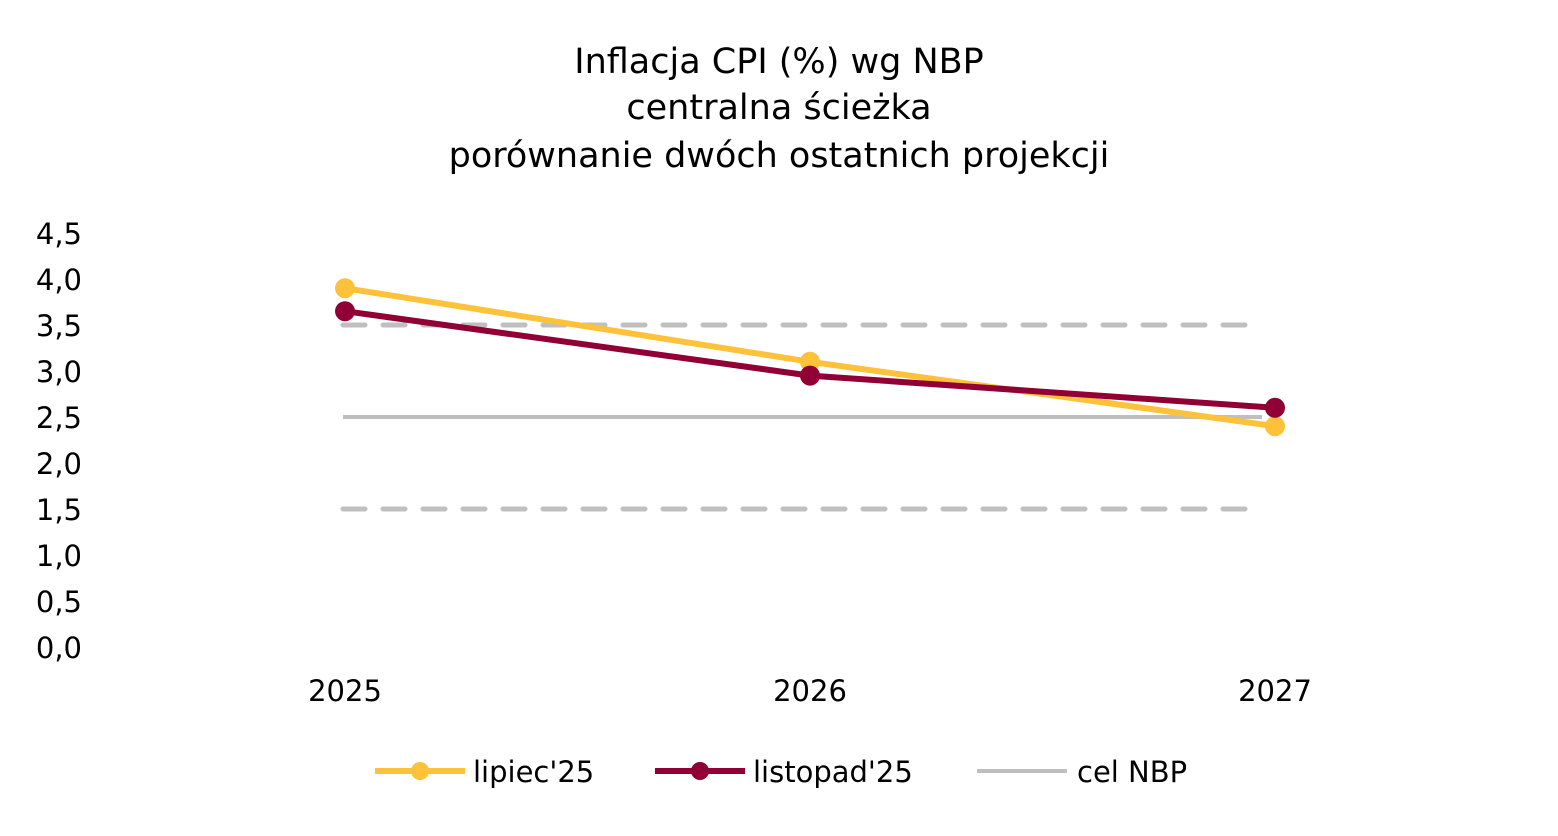 Image resolution: width=1558 pixels, height=836 pixels. I want to click on x-tick-label: 2027, so click(1275, 691).